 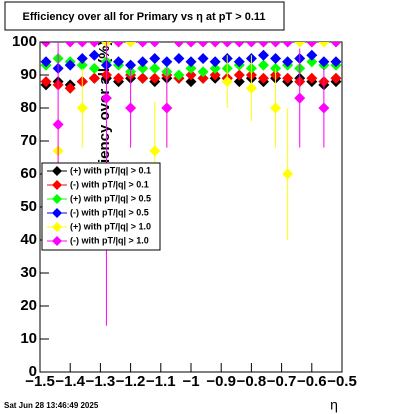 I want to click on y-tick-label: 10, so click(x=28, y=338).